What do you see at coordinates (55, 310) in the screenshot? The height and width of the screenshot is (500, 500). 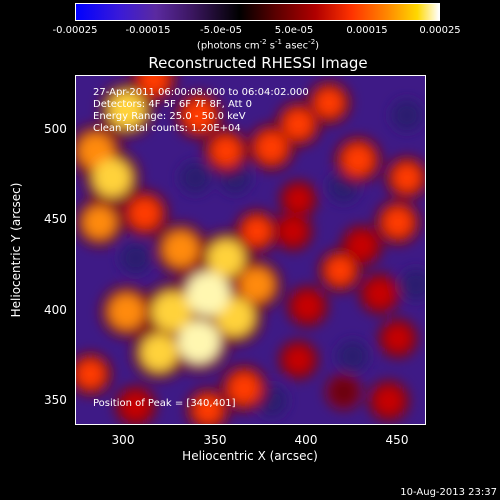 I see `y-tick-label: 400` at bounding box center [55, 310].